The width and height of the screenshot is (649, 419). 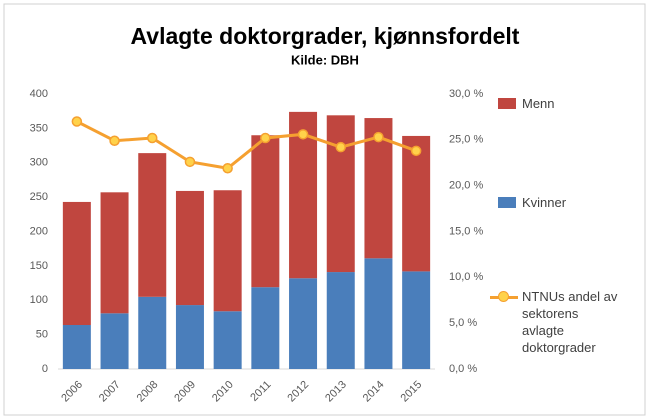 What do you see at coordinates (325, 59) in the screenshot?
I see `chart-subtitle: Kilde: DBH` at bounding box center [325, 59].